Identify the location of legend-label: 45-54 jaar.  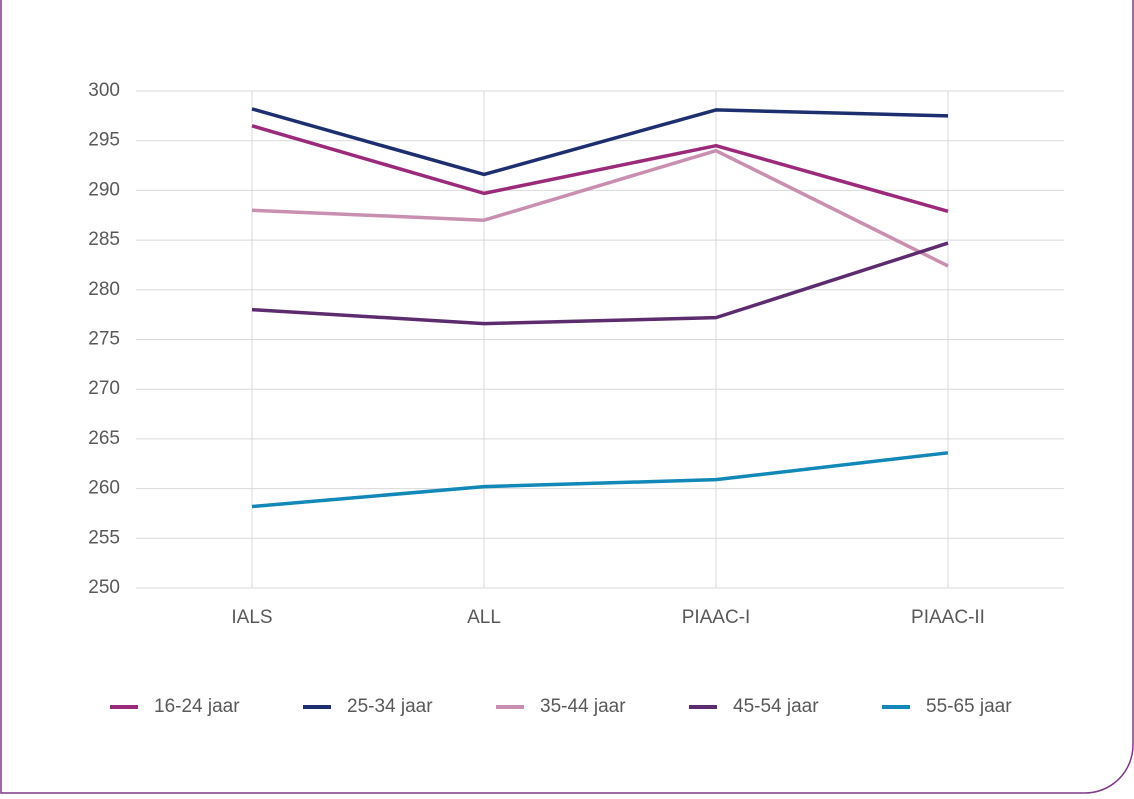
(776, 706).